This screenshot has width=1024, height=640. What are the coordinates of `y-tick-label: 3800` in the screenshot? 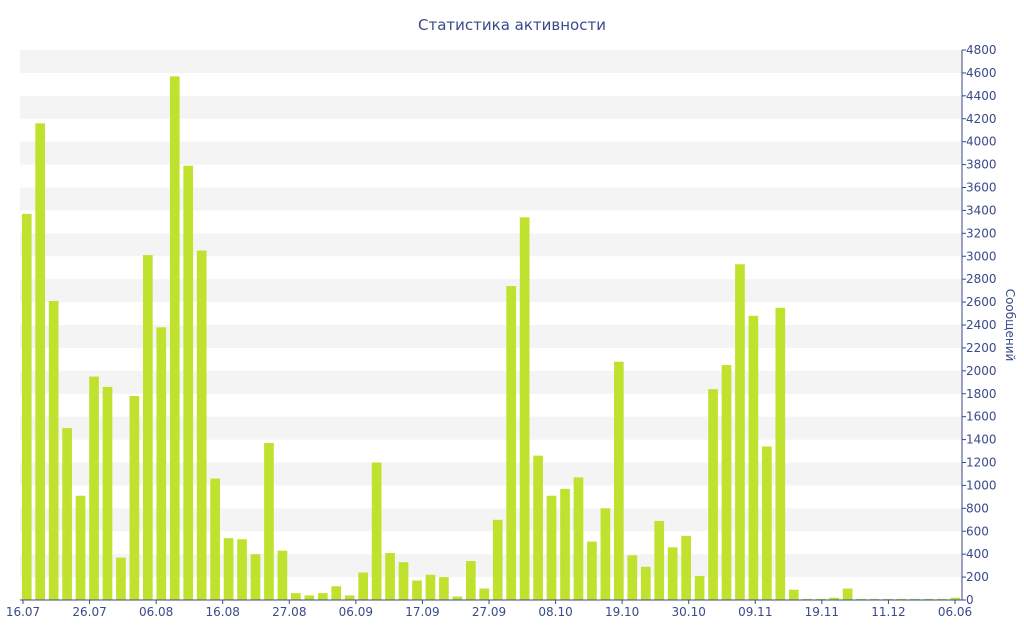 It's located at (981, 165).